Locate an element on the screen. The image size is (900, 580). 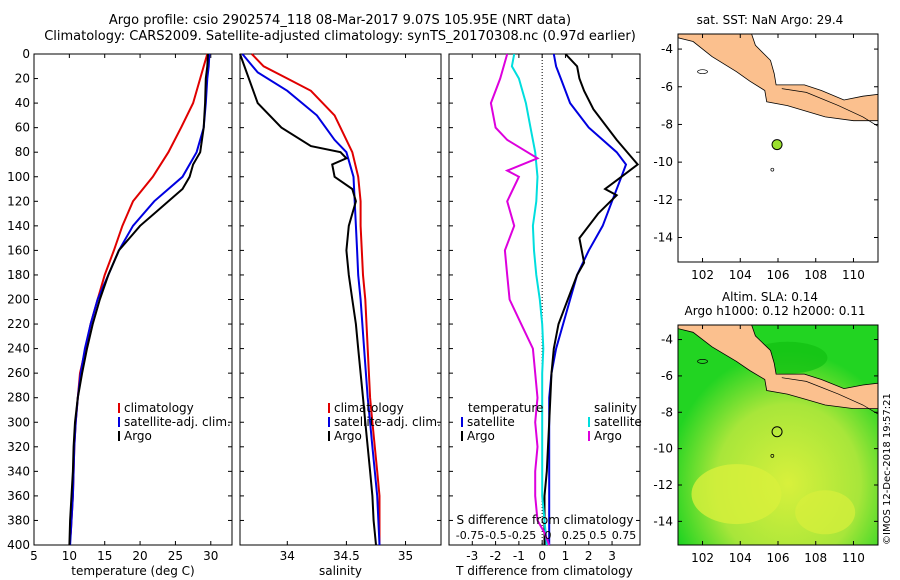
depth-tick-label: 400 is located at coordinates (18, 545).